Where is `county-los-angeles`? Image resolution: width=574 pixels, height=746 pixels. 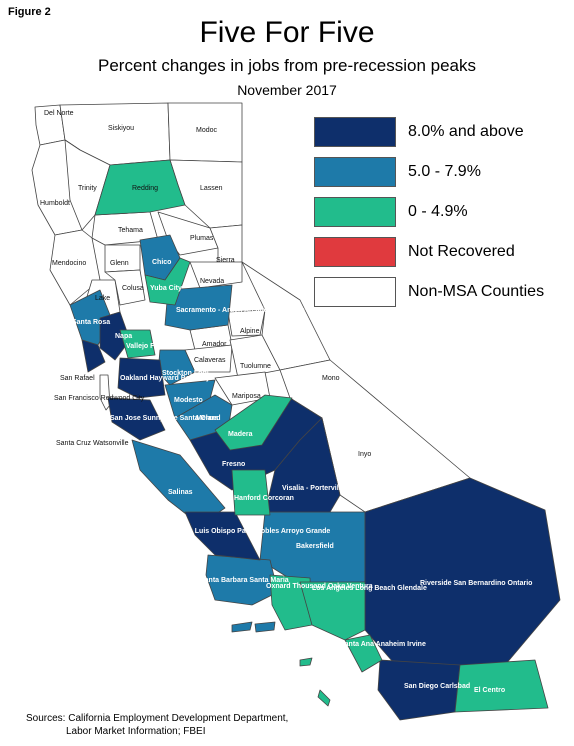 county-los-angeles is located at coordinates (332, 611).